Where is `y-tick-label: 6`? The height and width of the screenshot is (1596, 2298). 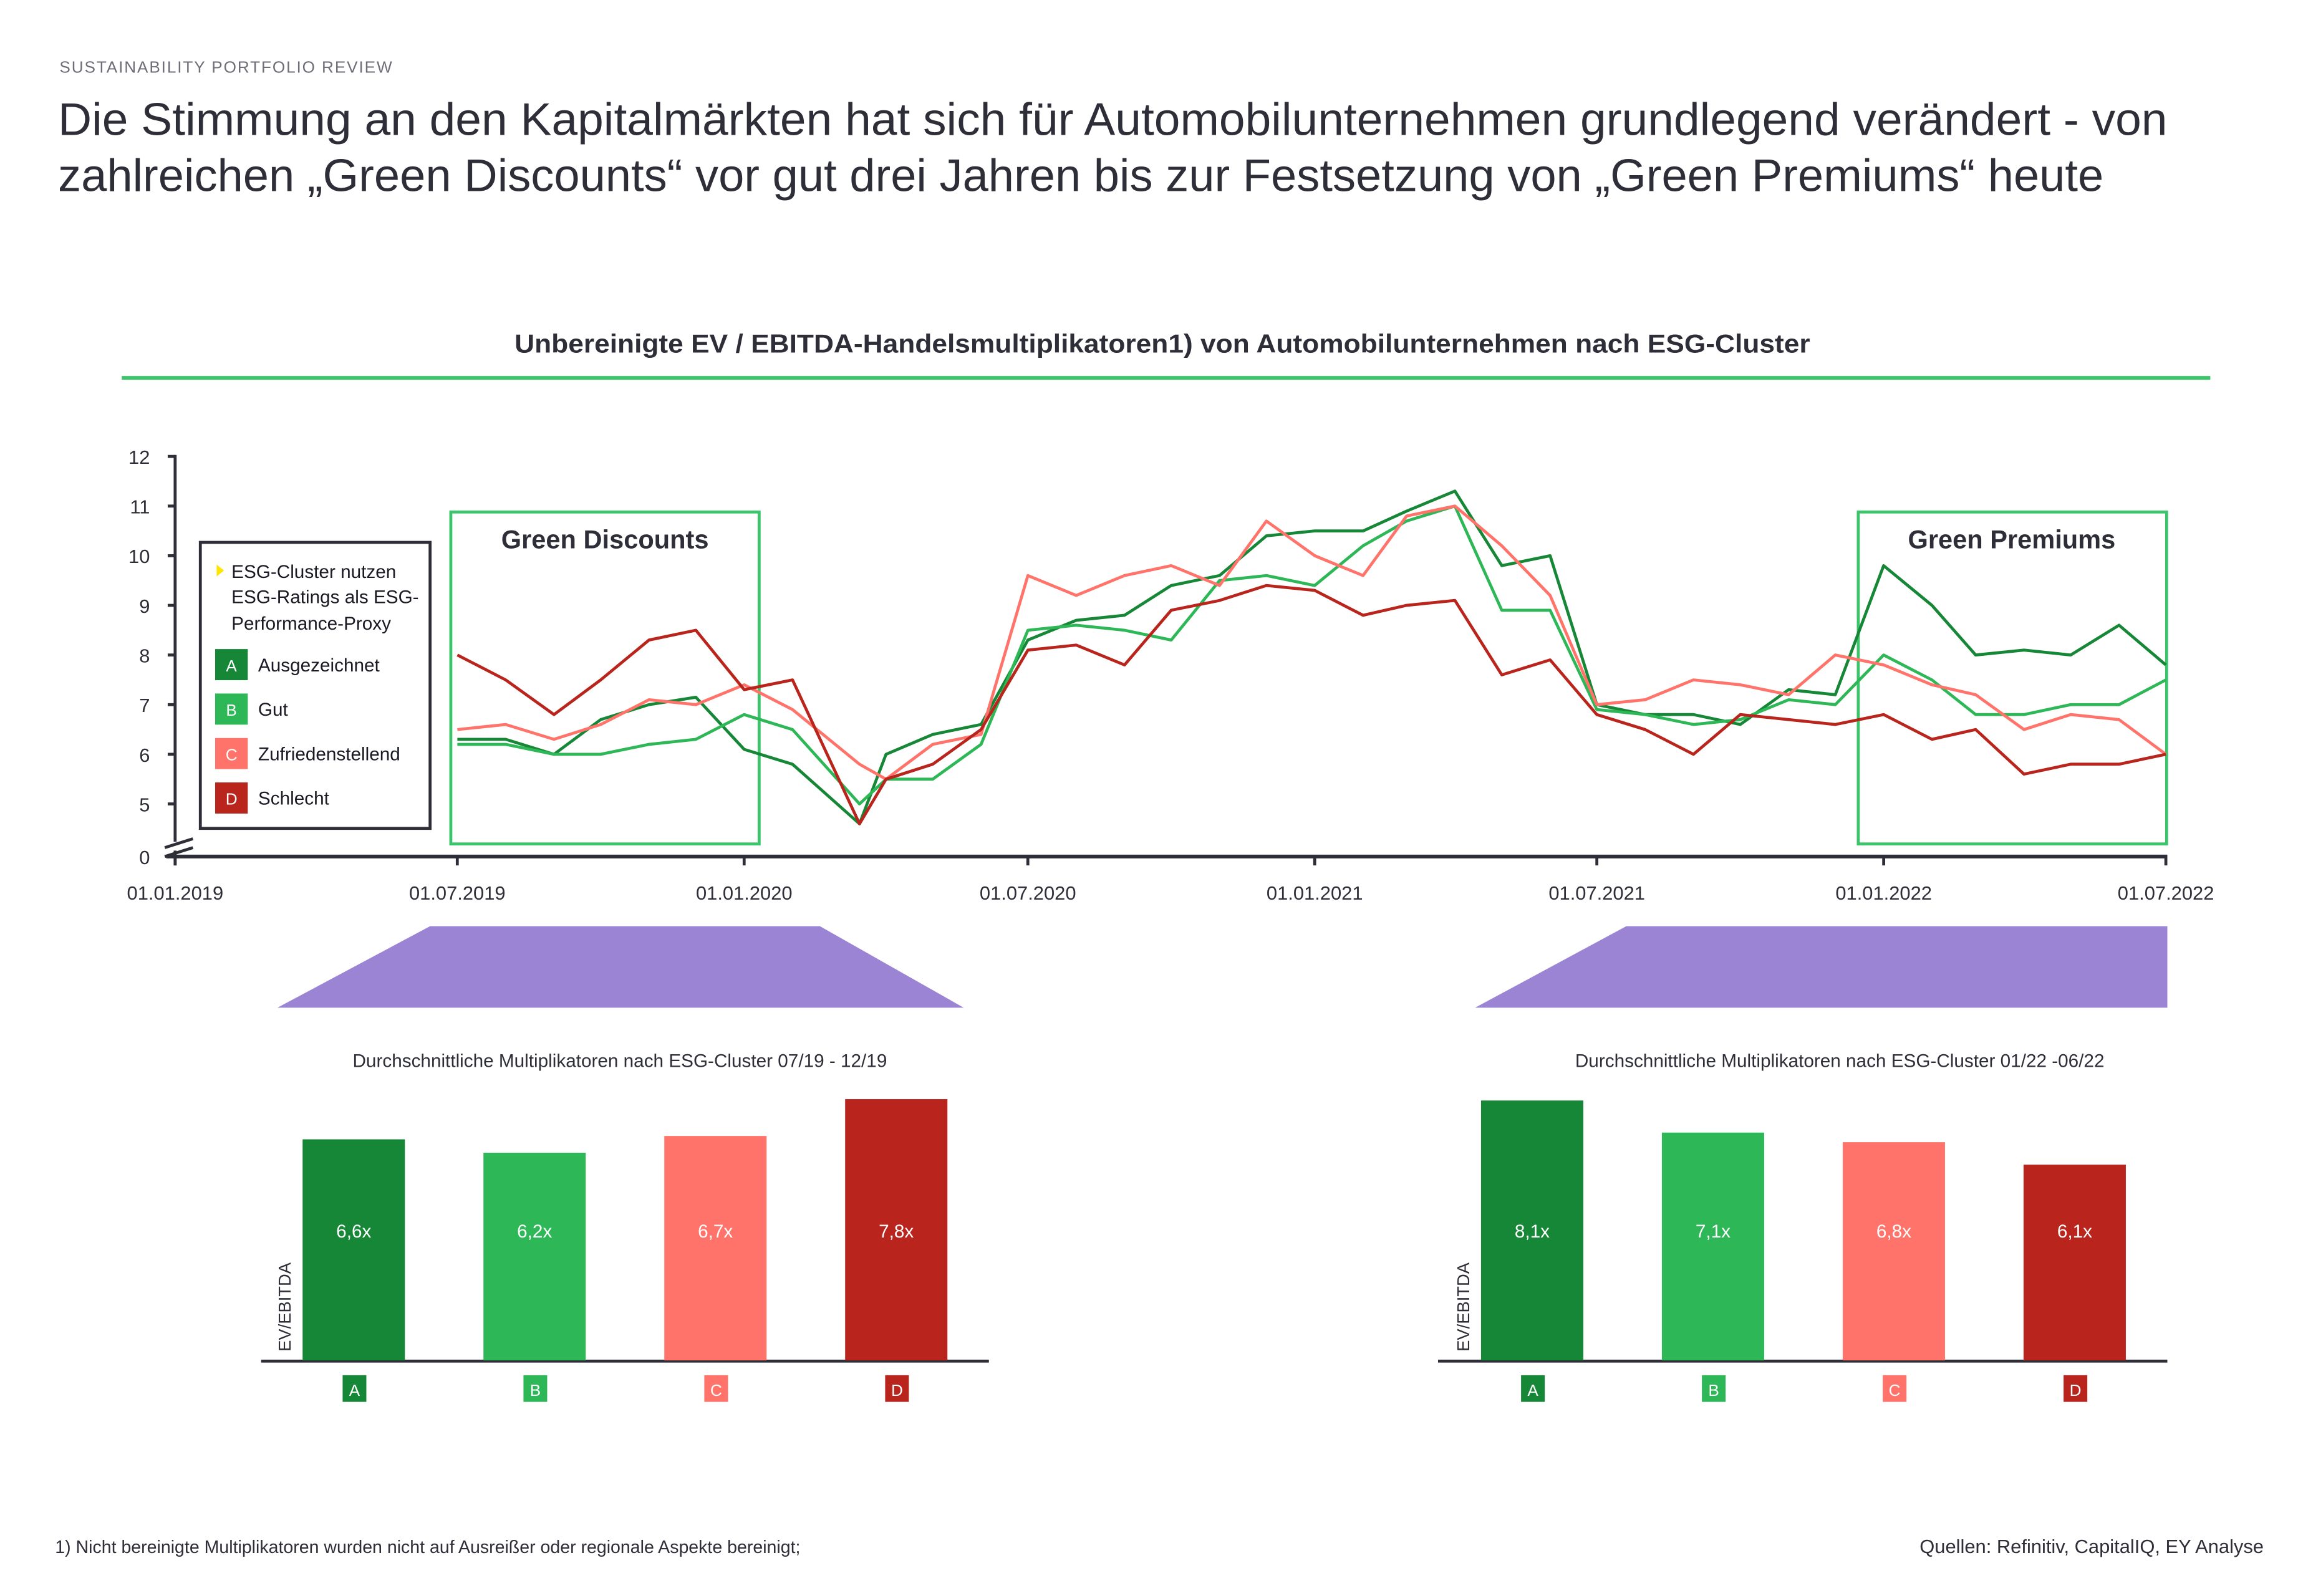 y-tick-label: 6 is located at coordinates (144, 755).